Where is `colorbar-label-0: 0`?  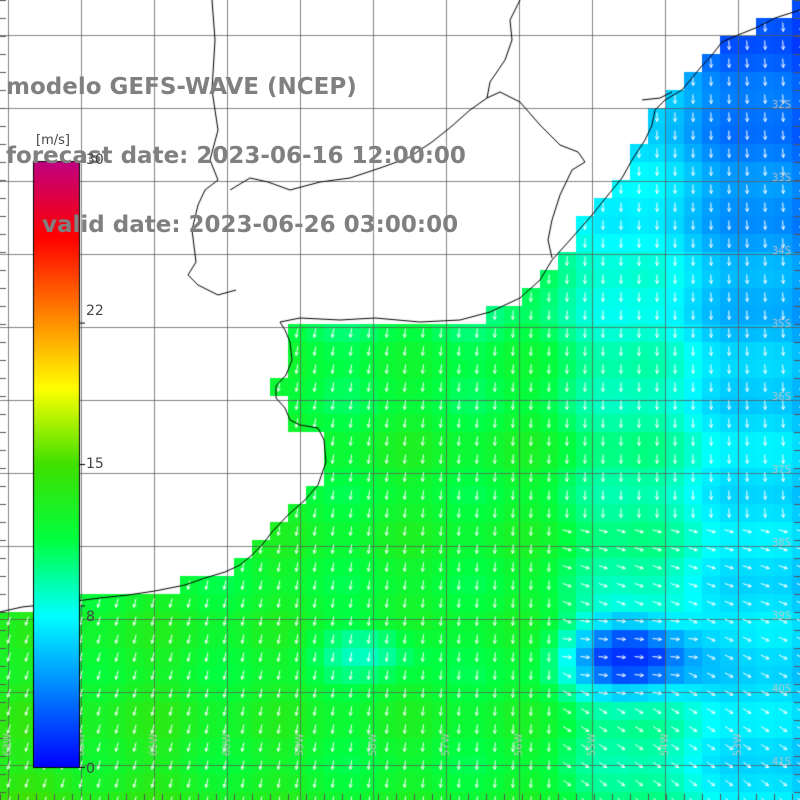
colorbar-label-0: 0 is located at coordinates (90, 769).